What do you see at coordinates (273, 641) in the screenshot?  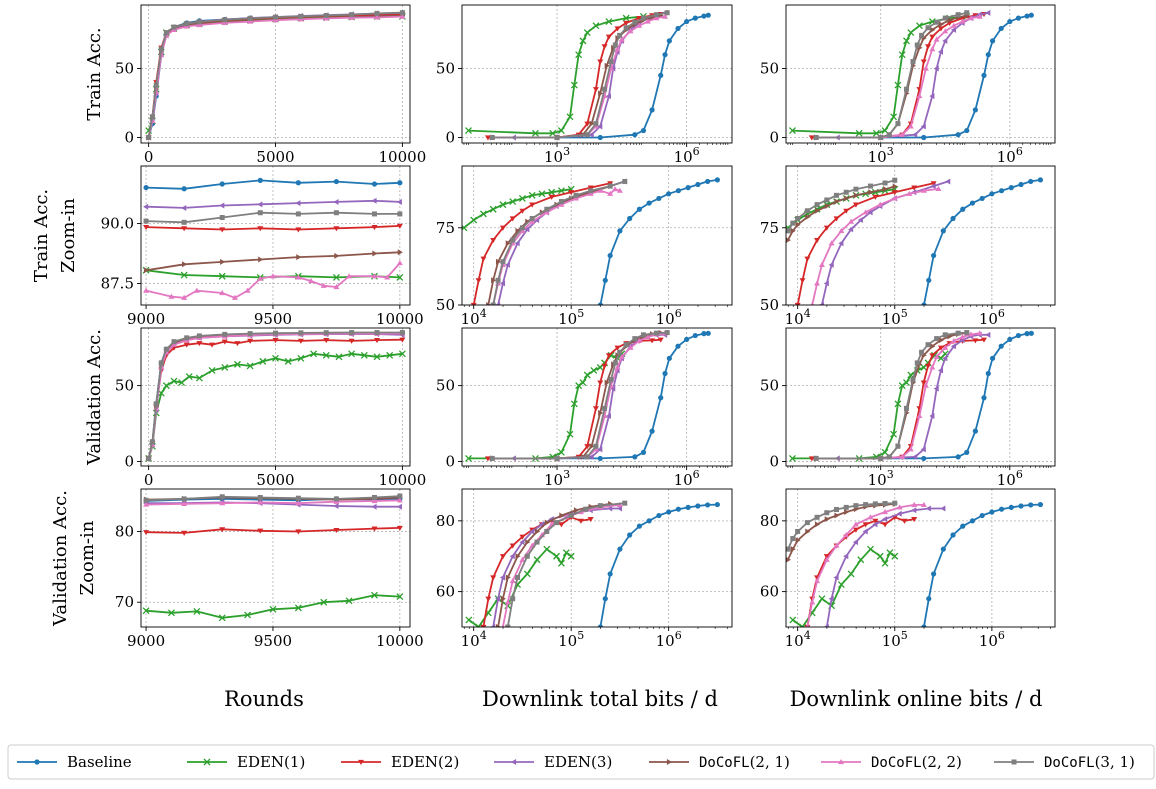 I see `x-tick-label: 9500` at bounding box center [273, 641].